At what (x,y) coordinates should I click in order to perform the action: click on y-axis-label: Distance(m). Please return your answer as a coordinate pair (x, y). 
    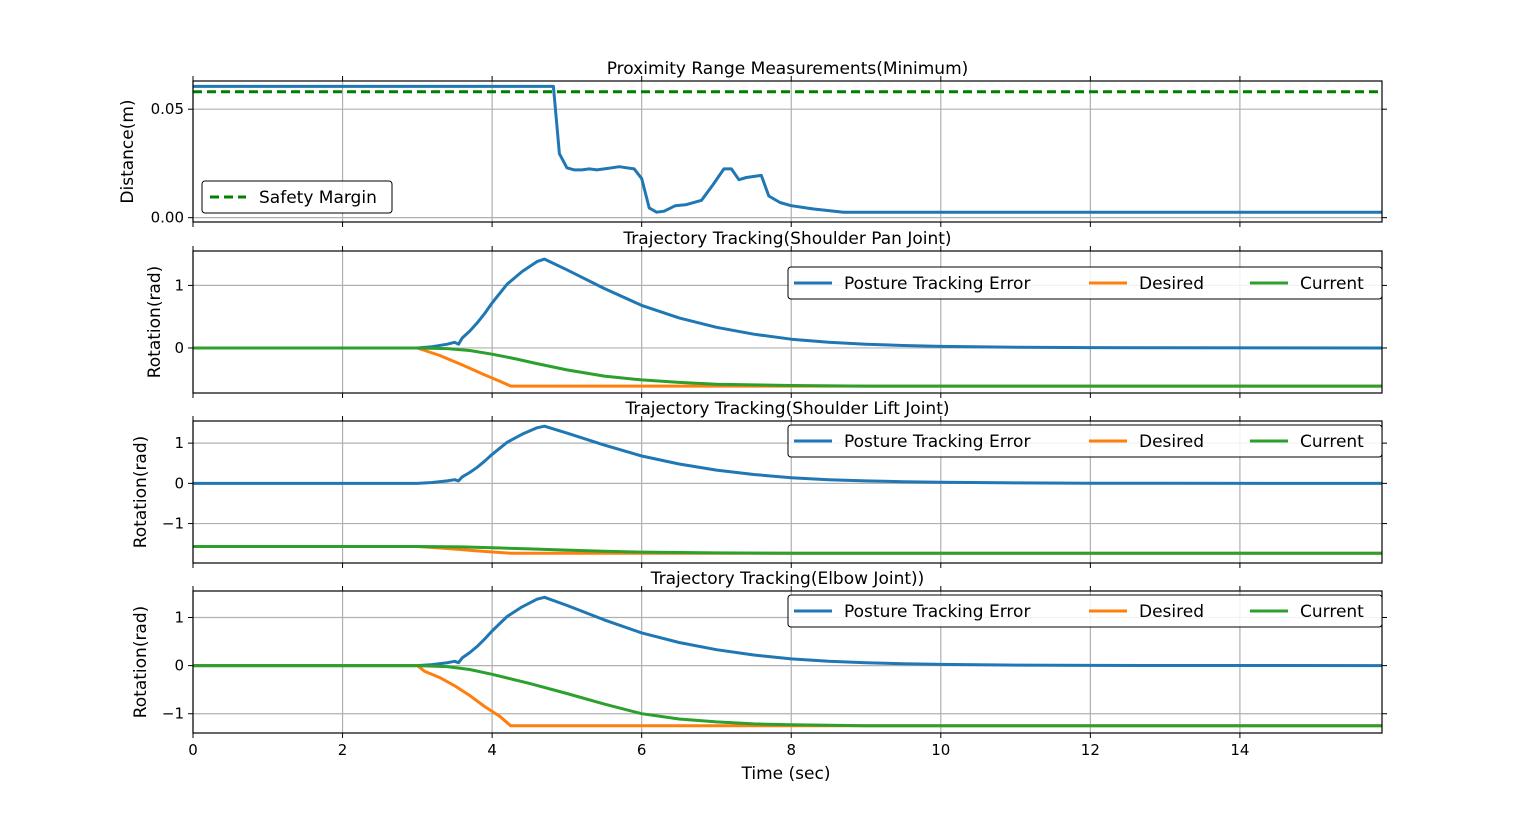
    Looking at the image, I should click on (128, 151).